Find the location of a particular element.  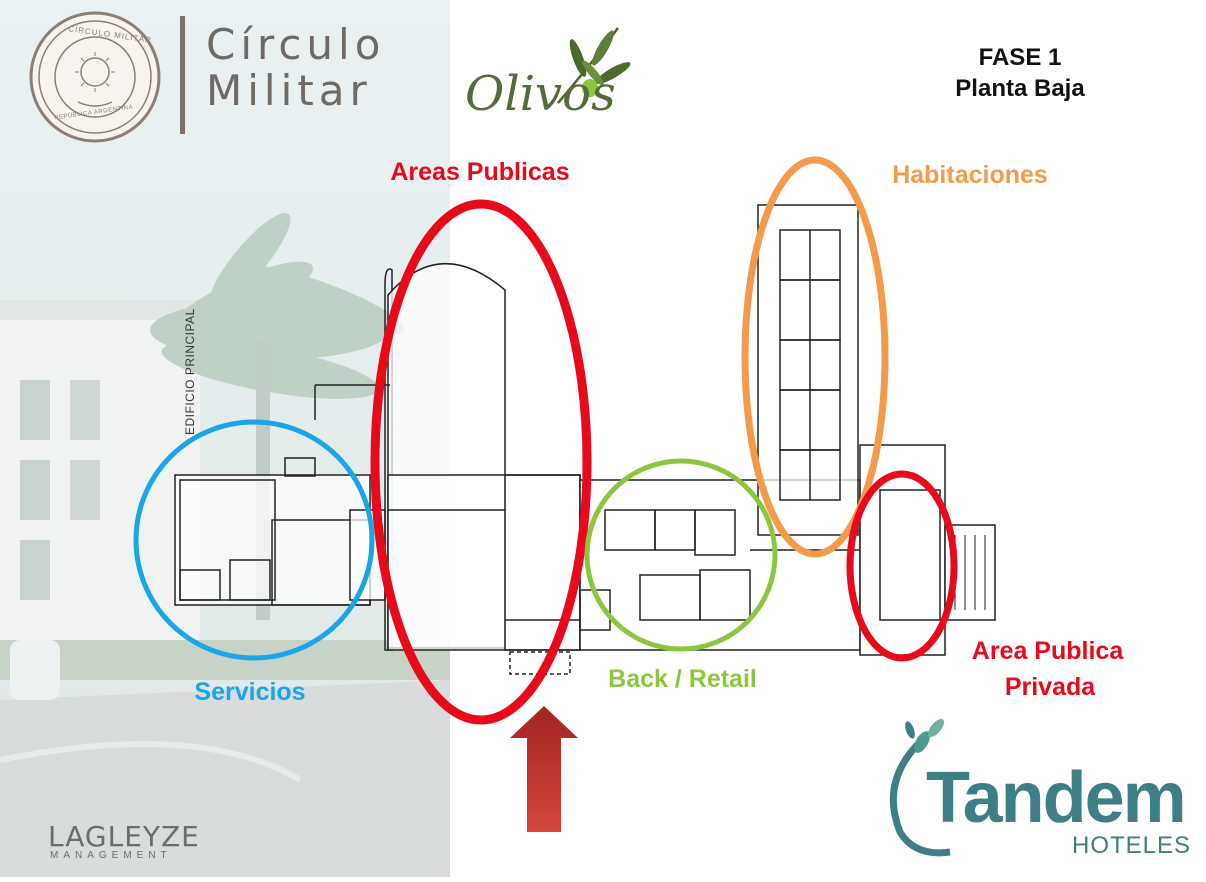

zone-label-privada: Privada is located at coordinates (1050, 687).